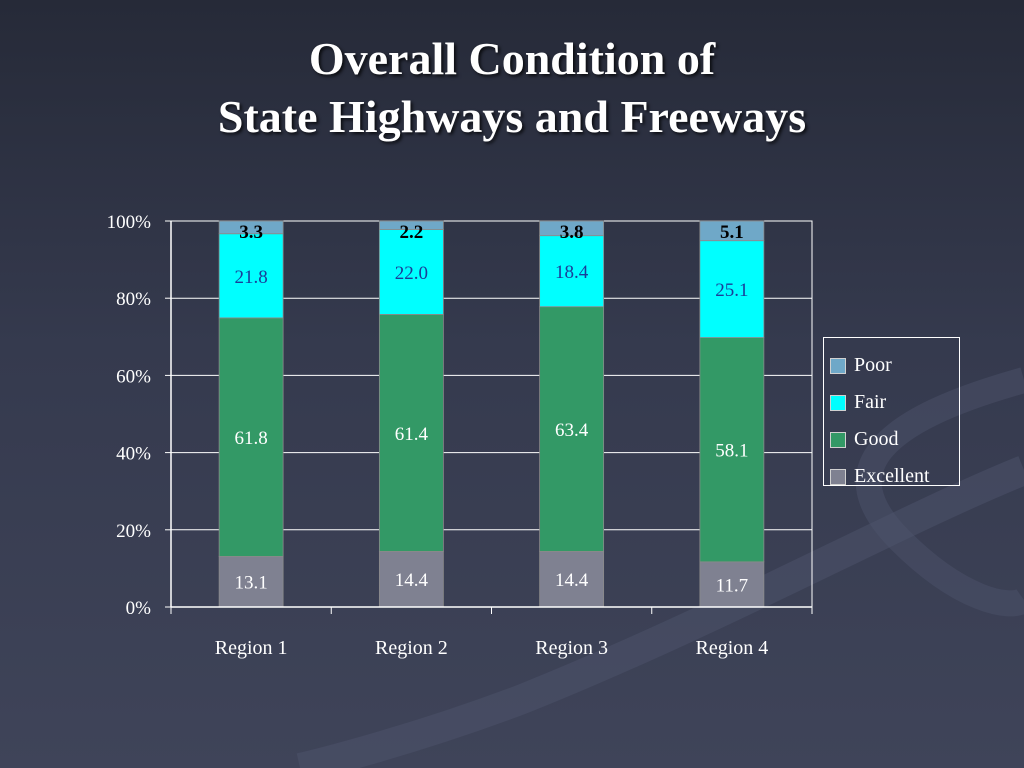 The height and width of the screenshot is (768, 1024). What do you see at coordinates (251, 232) in the screenshot?
I see `data-label-poor: 3.3` at bounding box center [251, 232].